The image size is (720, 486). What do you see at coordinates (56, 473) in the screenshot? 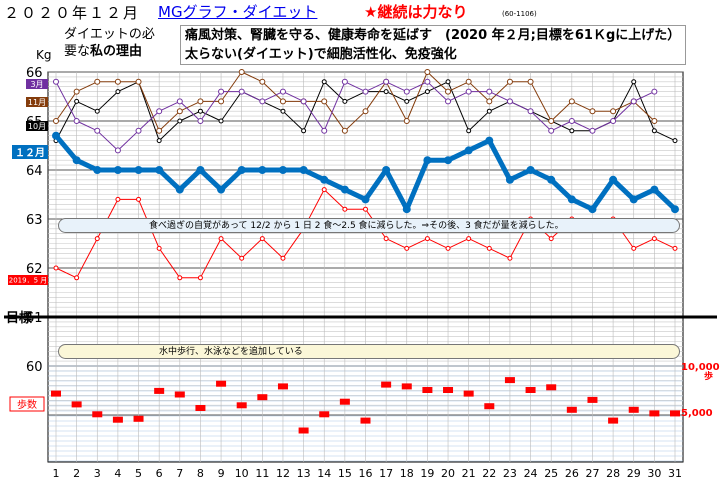
I see `x-tick-label: 1` at bounding box center [56, 473].